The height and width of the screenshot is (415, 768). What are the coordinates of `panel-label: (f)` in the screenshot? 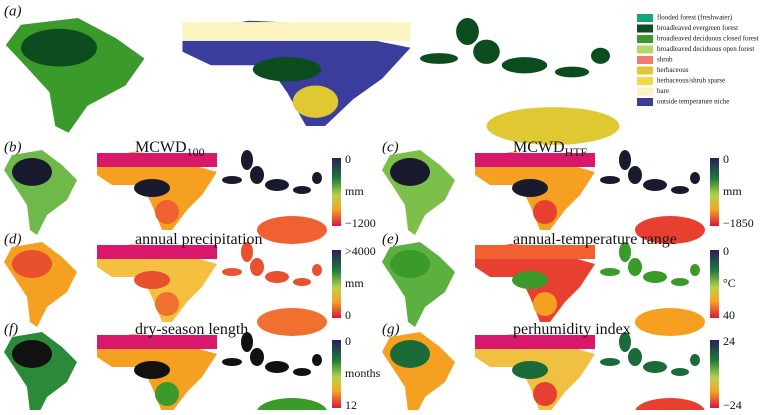 It's located at (11, 329).